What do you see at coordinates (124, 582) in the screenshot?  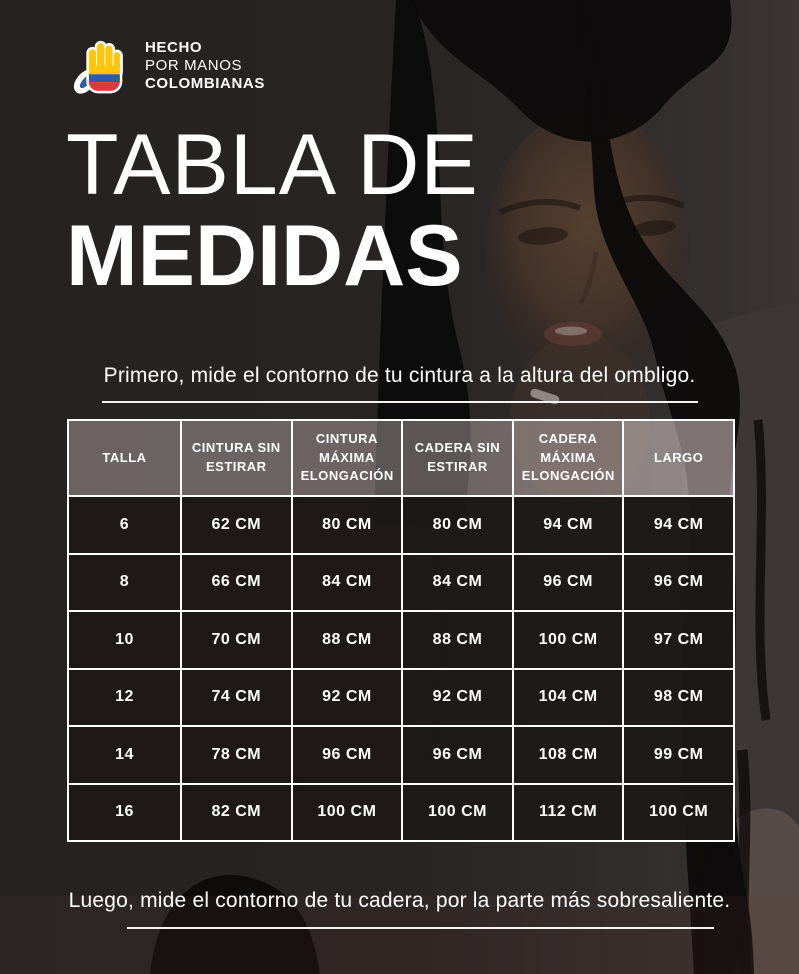 I see `table-cell: 8` at bounding box center [124, 582].